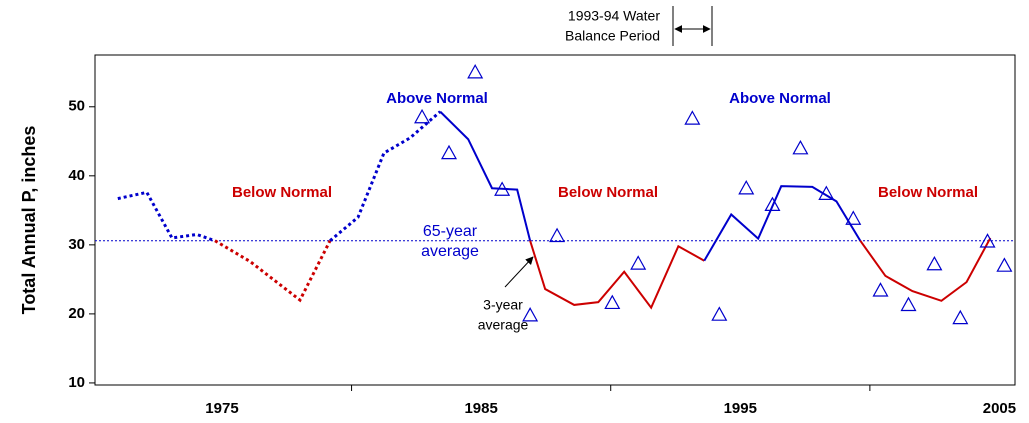  Describe the element at coordinates (29, 220) in the screenshot. I see `y-axis-label: Total Annual P, inches` at that location.